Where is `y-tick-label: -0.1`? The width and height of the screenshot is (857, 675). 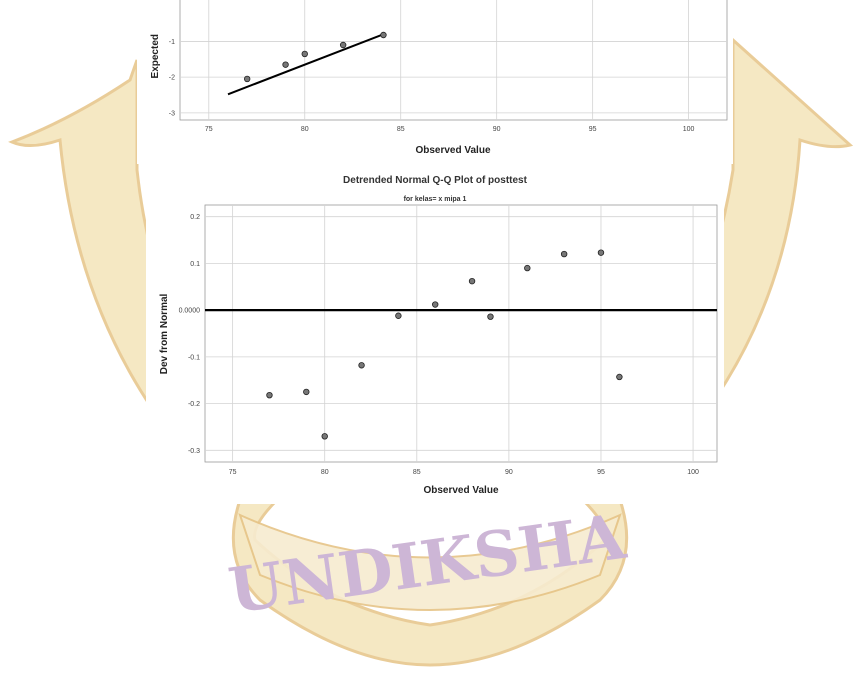
y-tick-label: -0.1 is located at coordinates (194, 357).